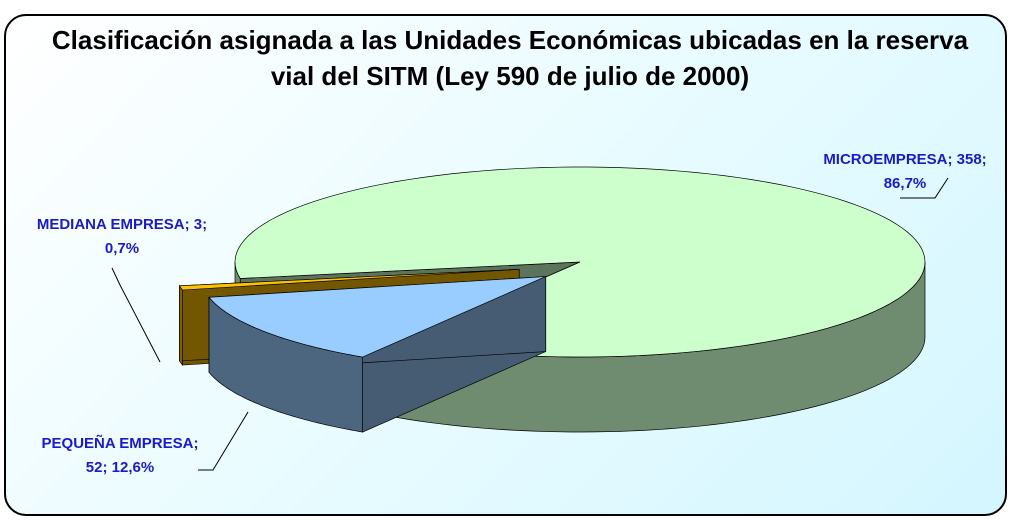 The height and width of the screenshot is (520, 1013). Describe the element at coordinates (120, 455) in the screenshot. I see `slice-label: PEQUEÑA EMPRESA; 52; 12,6%` at that location.